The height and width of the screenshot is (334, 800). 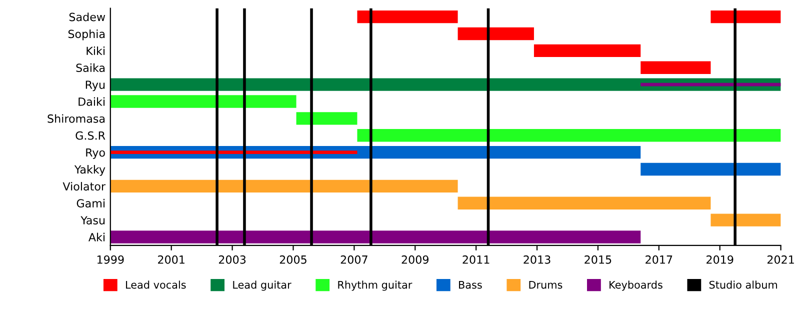 I want to click on legend-label: Rhythm guitar, so click(x=375, y=285).